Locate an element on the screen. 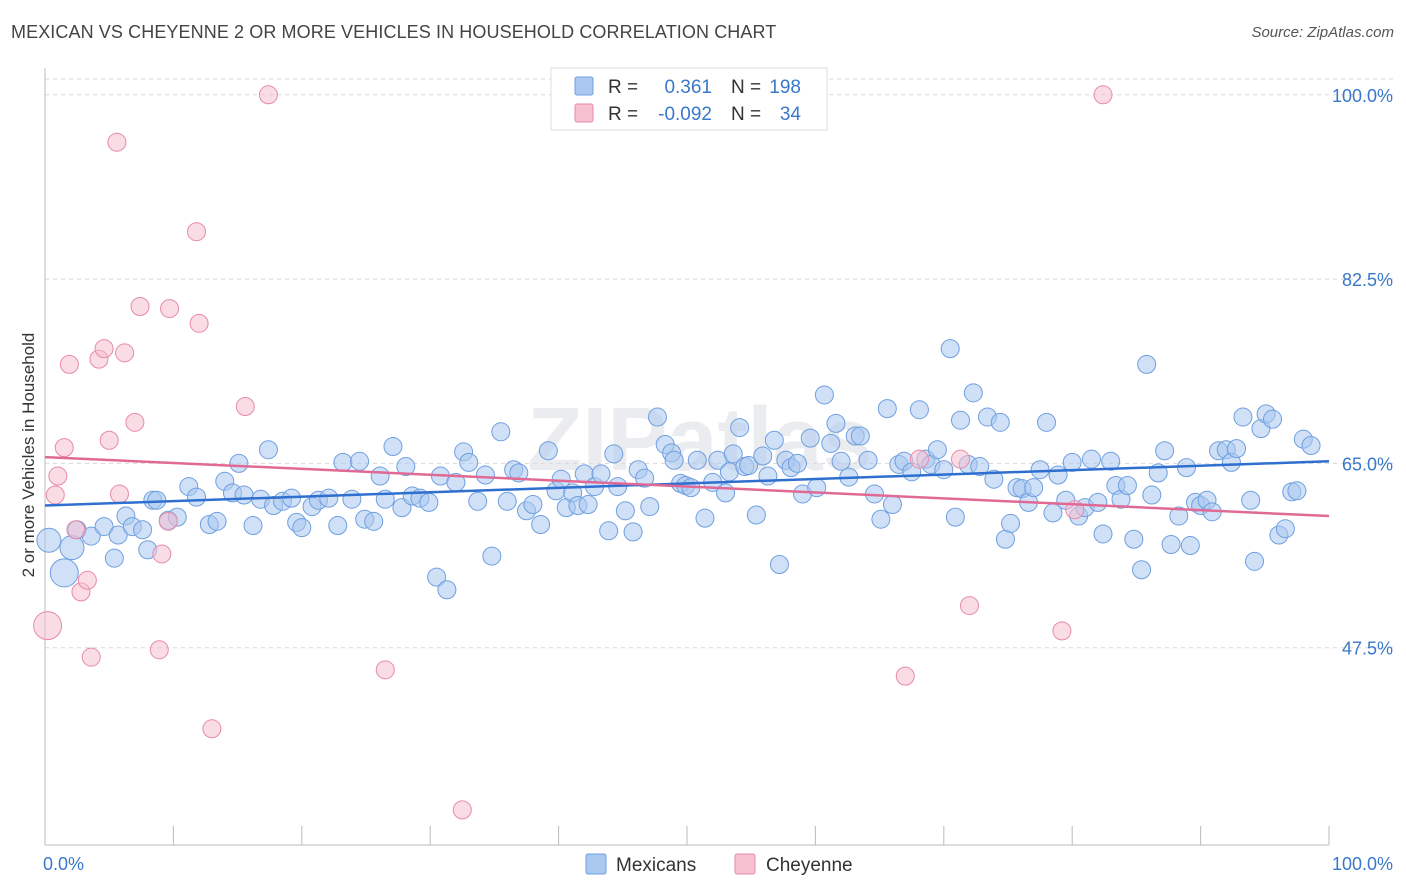 Image resolution: width=1406 pixels, height=892 pixels. trend-line-cheyenne is located at coordinates (687, 486).